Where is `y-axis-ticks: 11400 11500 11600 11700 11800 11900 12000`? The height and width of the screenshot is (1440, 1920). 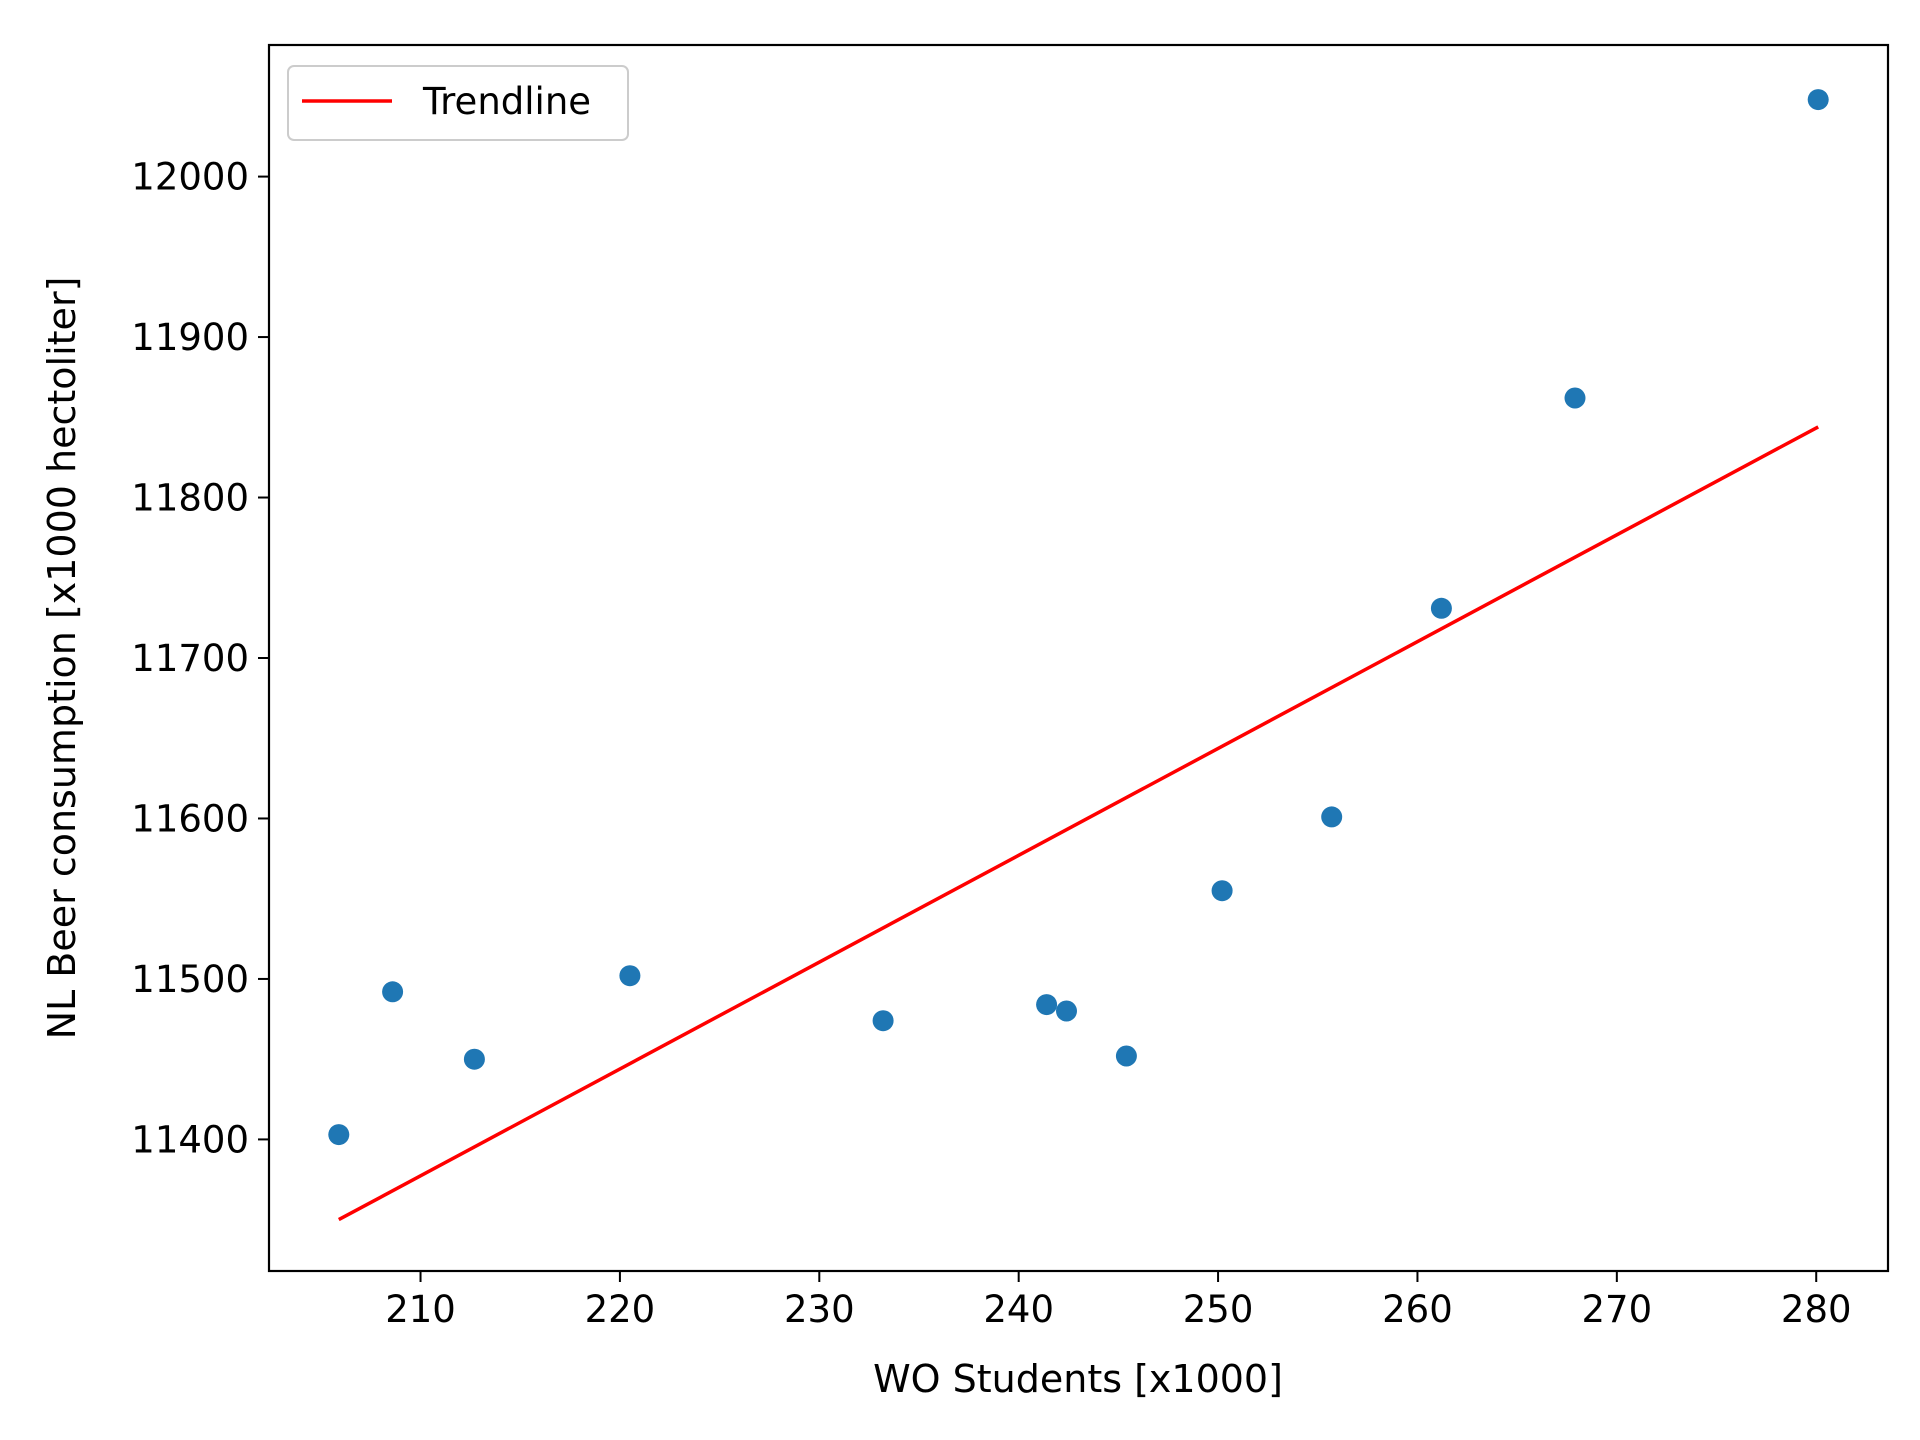
y-axis-ticks: 11400 11500 11600 11700 11800 11900 12000 is located at coordinates (200, 658).